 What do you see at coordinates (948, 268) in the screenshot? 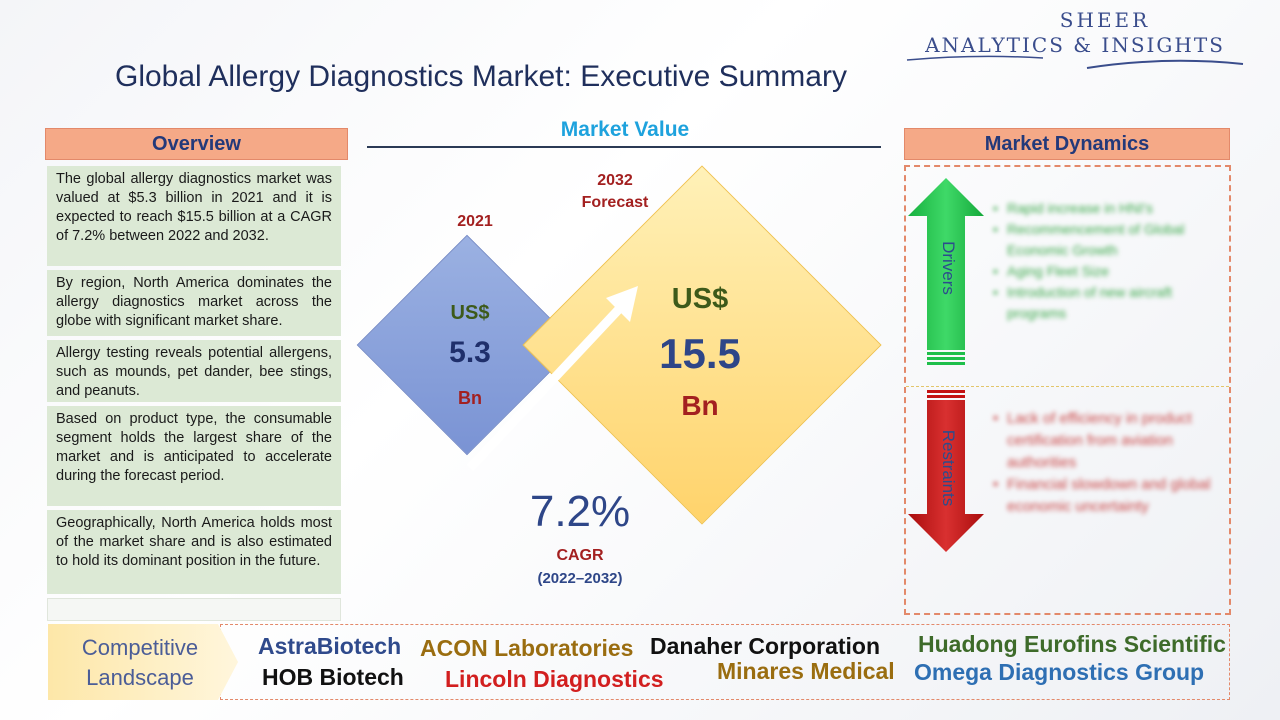
I see `drivers-label: Drivers` at bounding box center [948, 268].